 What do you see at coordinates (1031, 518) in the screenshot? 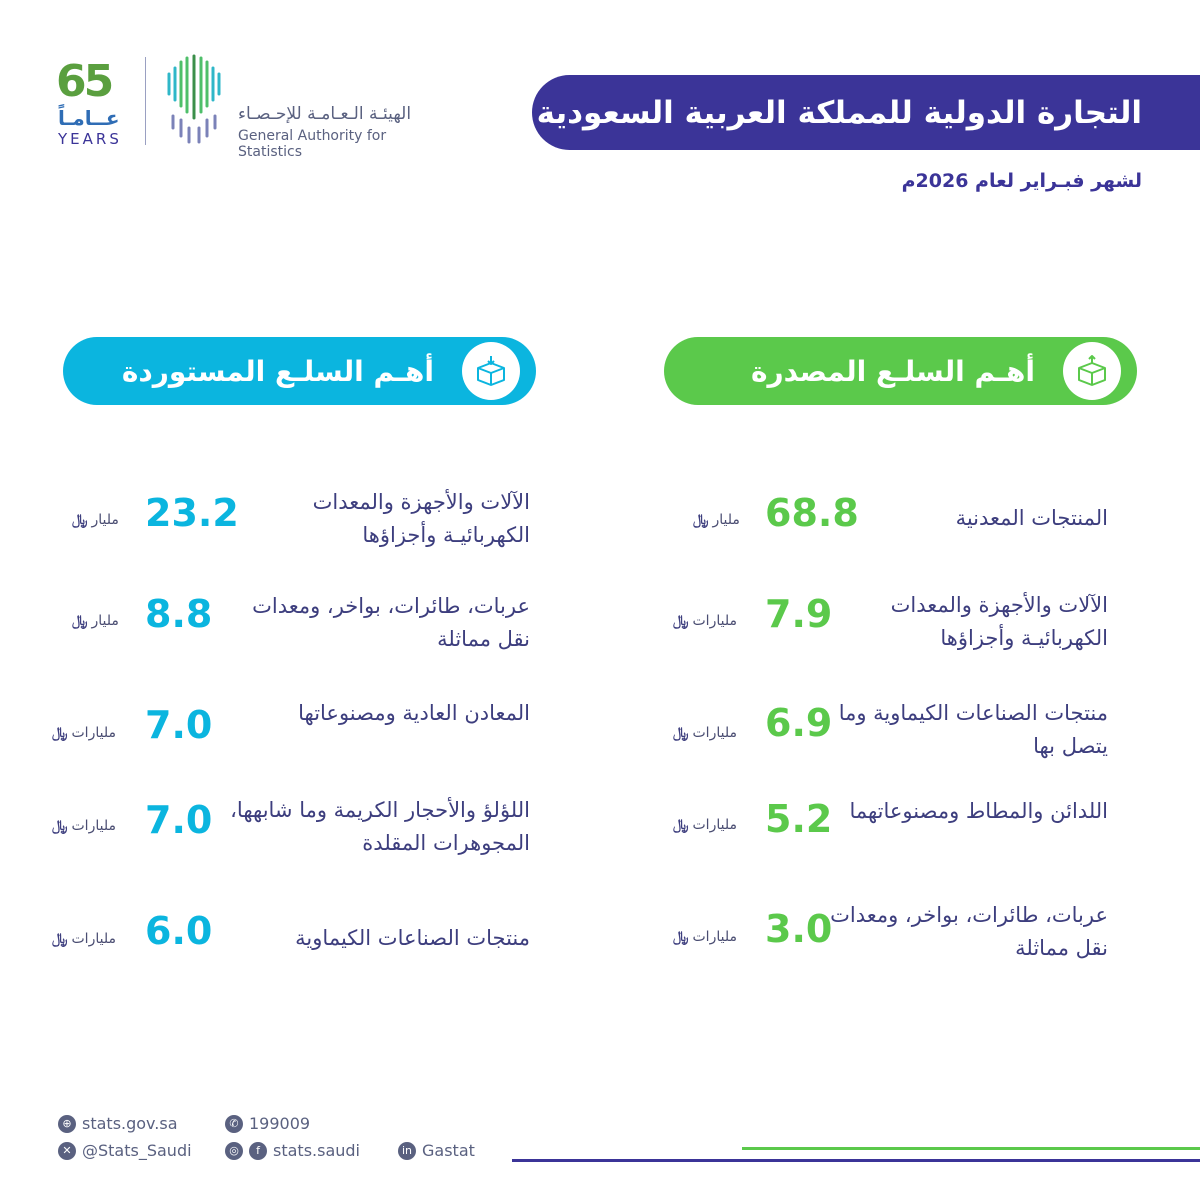
I see `export-label-1: المنتجات المعدنية` at bounding box center [1031, 518].